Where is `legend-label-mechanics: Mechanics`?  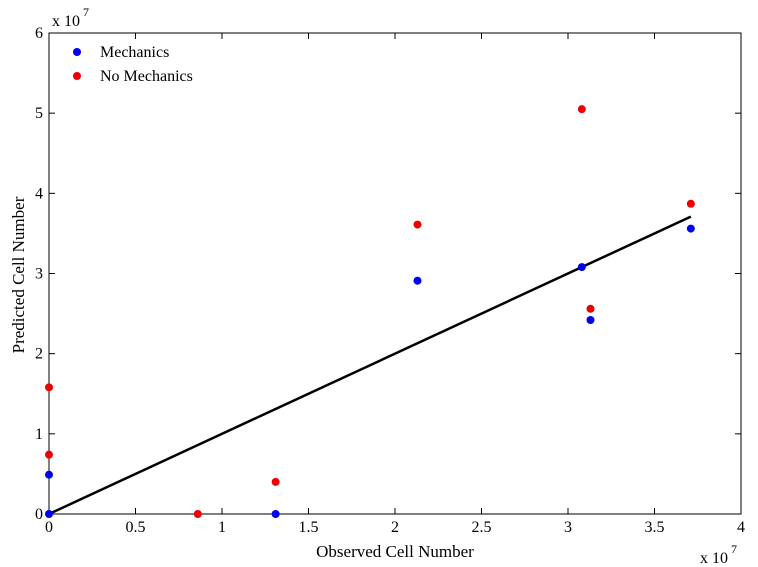
legend-label-mechanics: Mechanics is located at coordinates (134, 52).